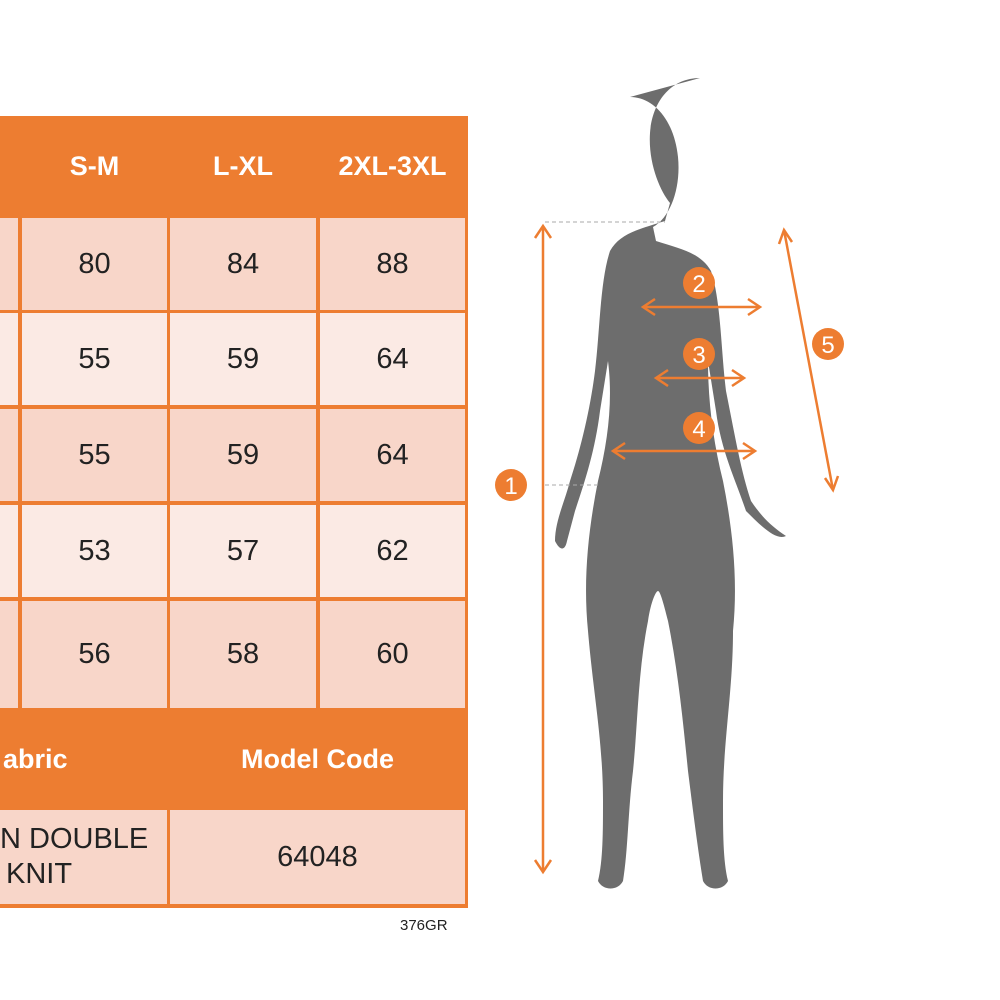 This screenshot has height=1000, width=1000. What do you see at coordinates (35, 759) in the screenshot?
I see `fabric-header: abric` at bounding box center [35, 759].